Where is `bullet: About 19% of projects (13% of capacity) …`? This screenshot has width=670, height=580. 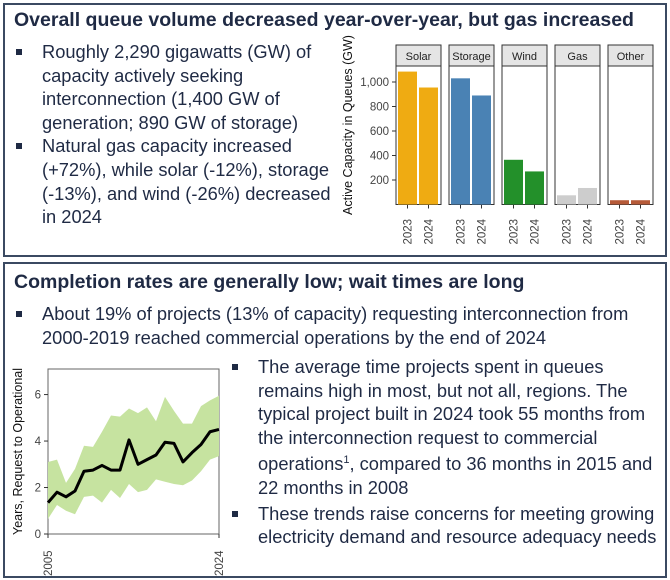
bullet: About 19% of projects (13% of capacity) … is located at coordinates (339, 325).